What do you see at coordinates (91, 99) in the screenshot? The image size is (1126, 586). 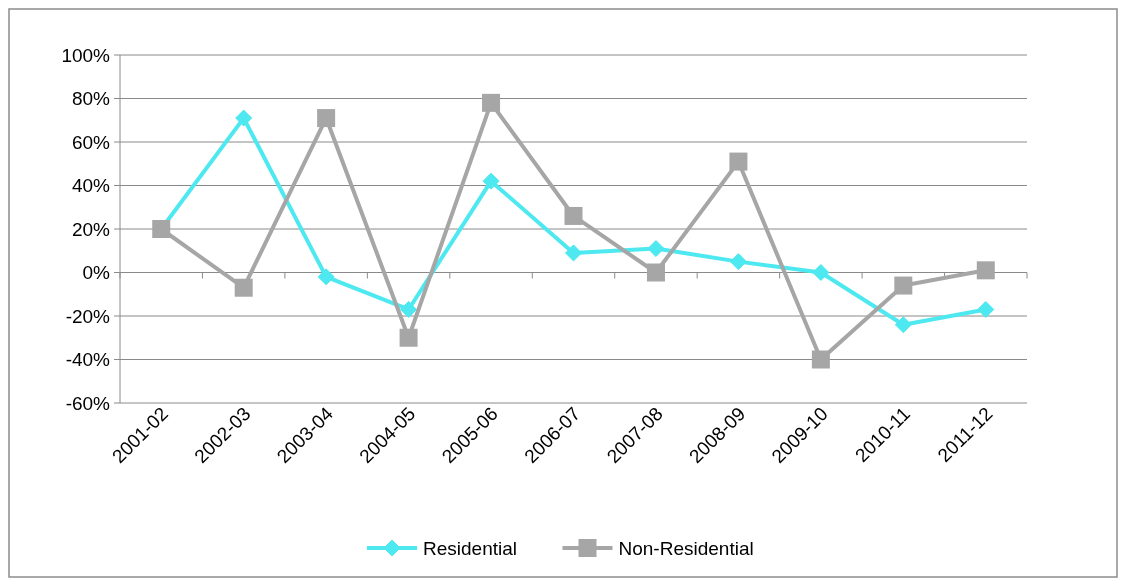 I see `y-tick-label: 80%` at bounding box center [91, 99].